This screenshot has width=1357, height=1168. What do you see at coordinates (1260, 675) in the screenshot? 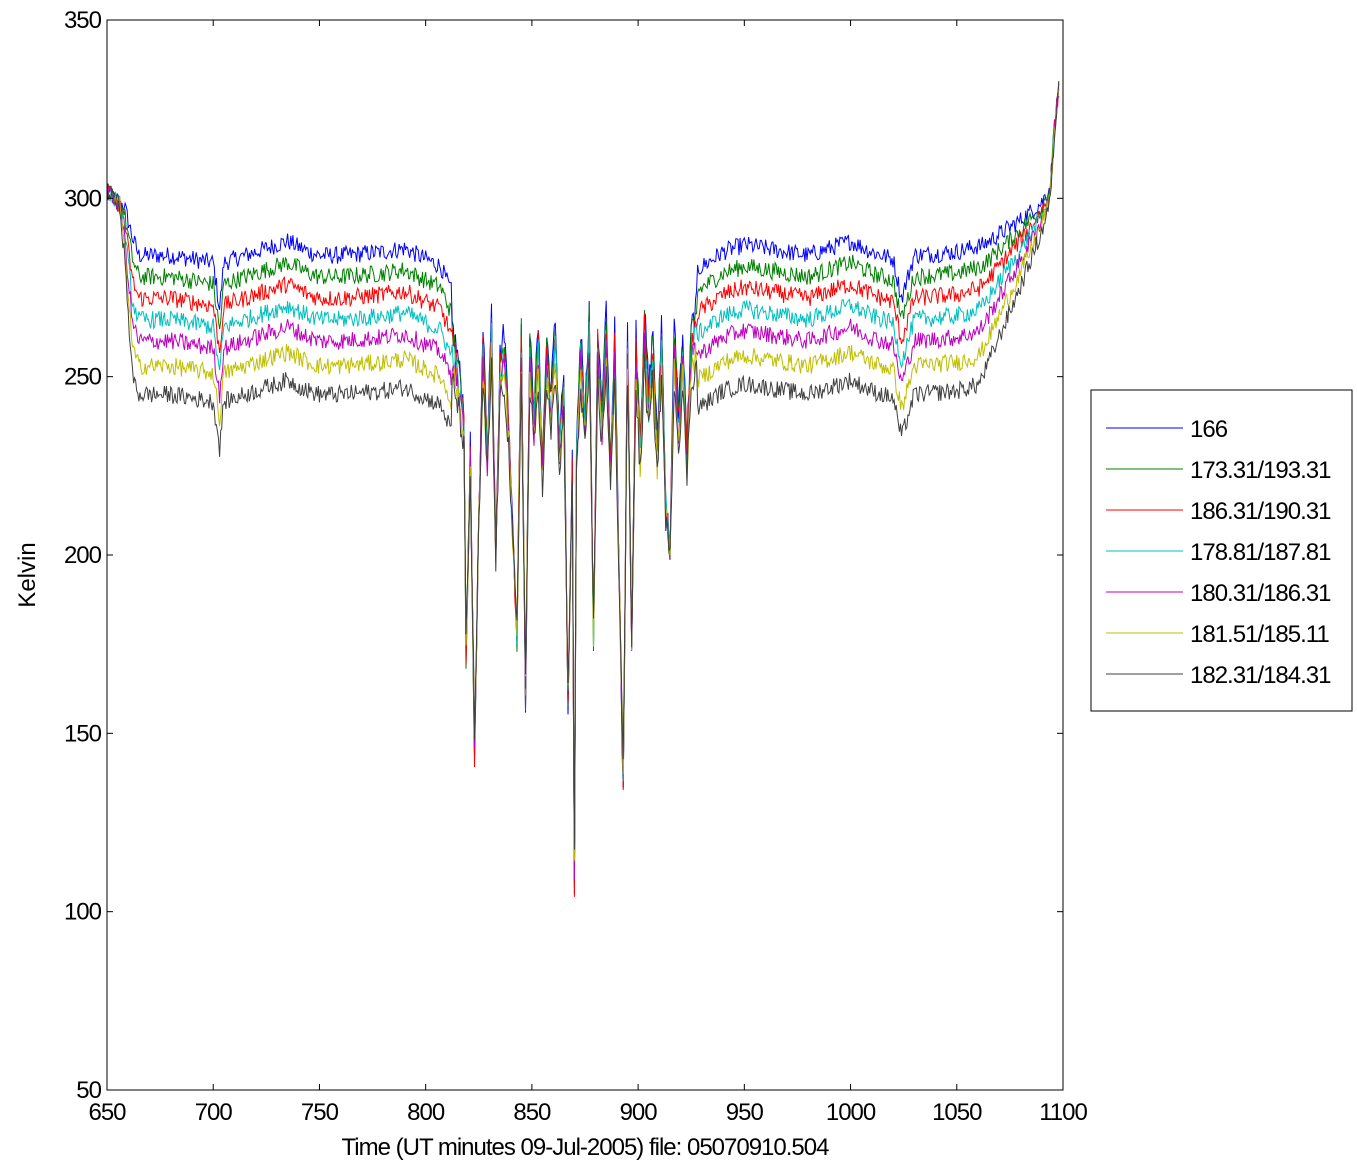
I see `legend-label: 182.31/184.31` at bounding box center [1260, 675].